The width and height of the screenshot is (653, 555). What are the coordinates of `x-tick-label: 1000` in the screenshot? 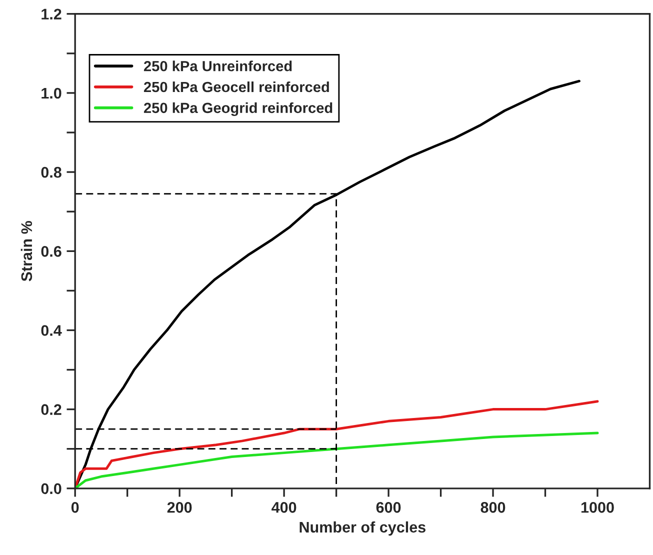 It's located at (597, 507).